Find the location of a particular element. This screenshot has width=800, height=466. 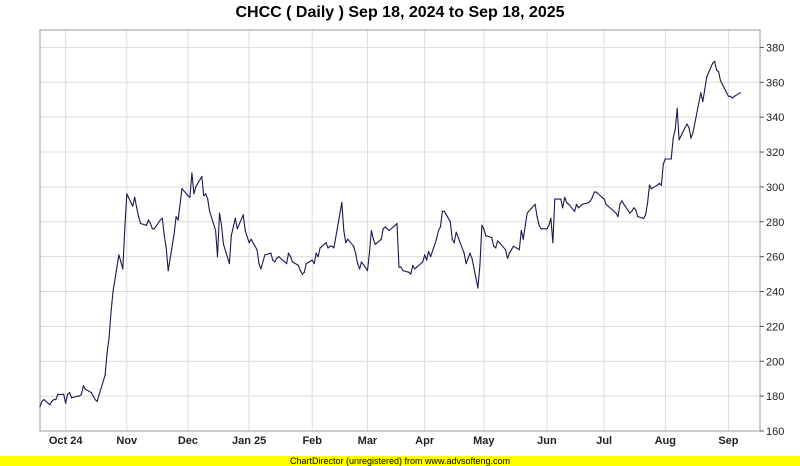

y-tick-label: 360 is located at coordinates (775, 83).